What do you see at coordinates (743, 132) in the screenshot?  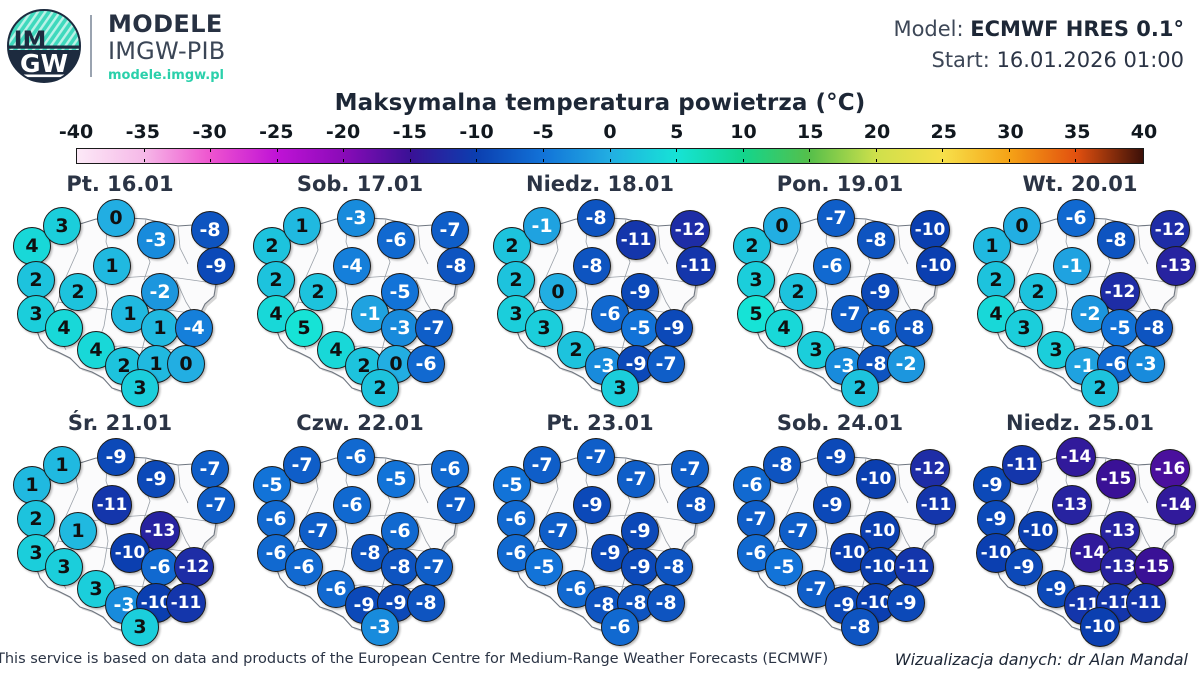 I see `colorbar-tick-10: 10` at bounding box center [743, 132].